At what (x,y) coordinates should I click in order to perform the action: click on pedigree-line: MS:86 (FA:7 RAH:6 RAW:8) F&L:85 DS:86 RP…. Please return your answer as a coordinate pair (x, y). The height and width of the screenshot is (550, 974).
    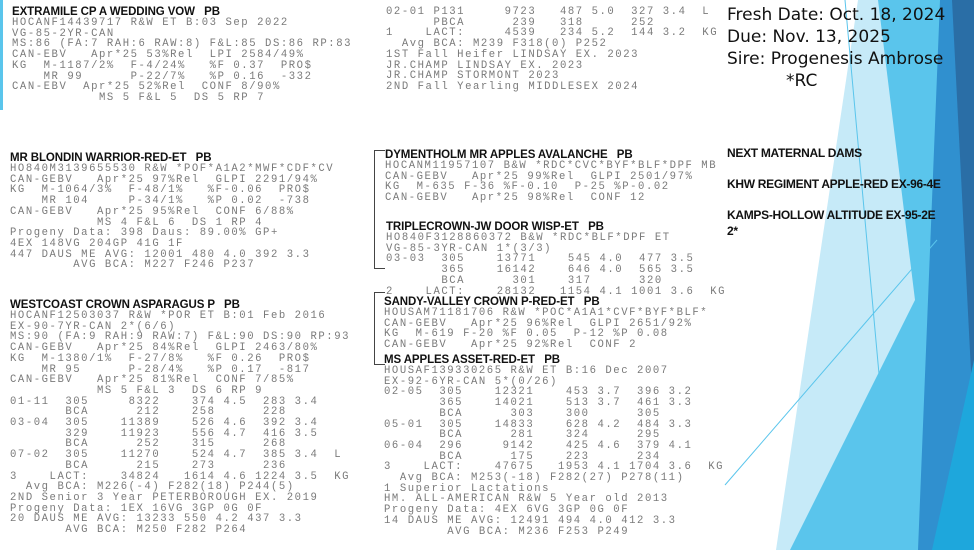
    Looking at the image, I should click on (182, 44).